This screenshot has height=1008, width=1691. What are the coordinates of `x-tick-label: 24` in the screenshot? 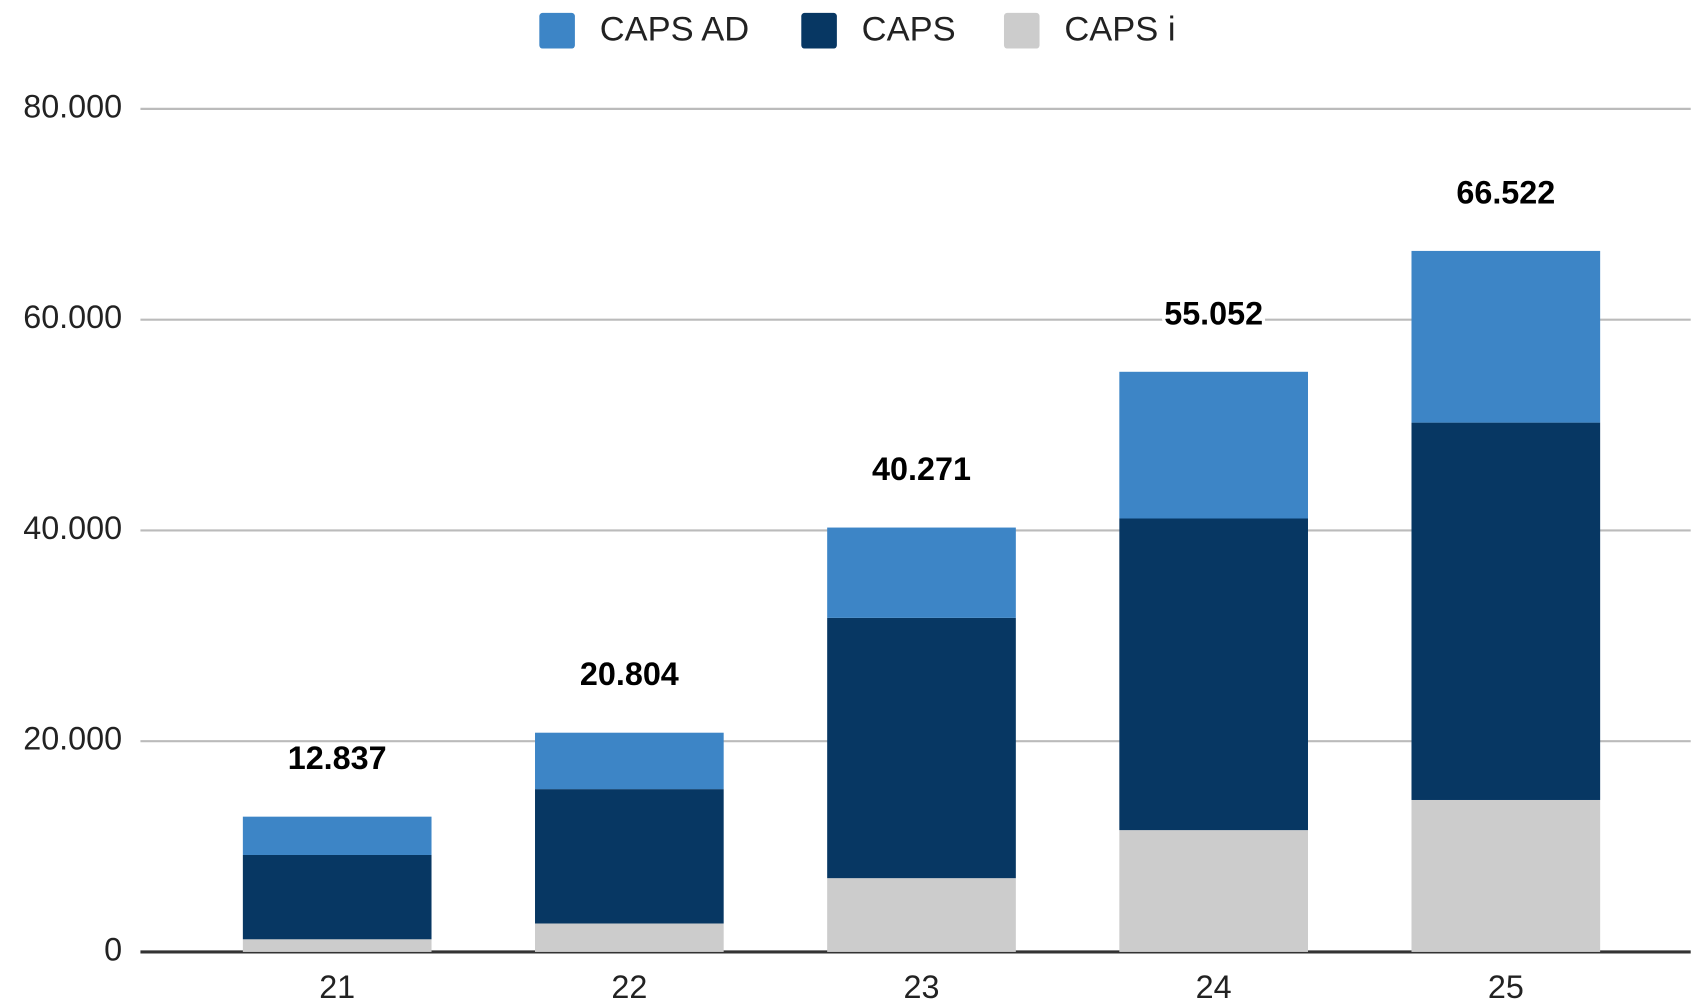 It's located at (1214, 987).